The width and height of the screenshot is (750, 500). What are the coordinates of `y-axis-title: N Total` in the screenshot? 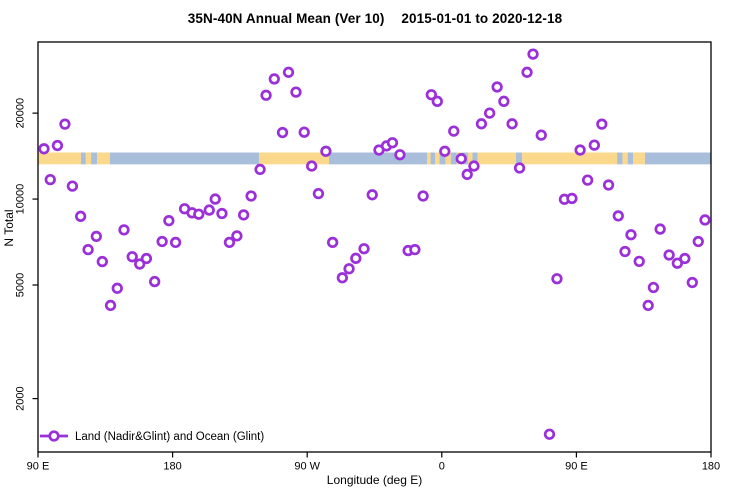 It's located at (9, 227).